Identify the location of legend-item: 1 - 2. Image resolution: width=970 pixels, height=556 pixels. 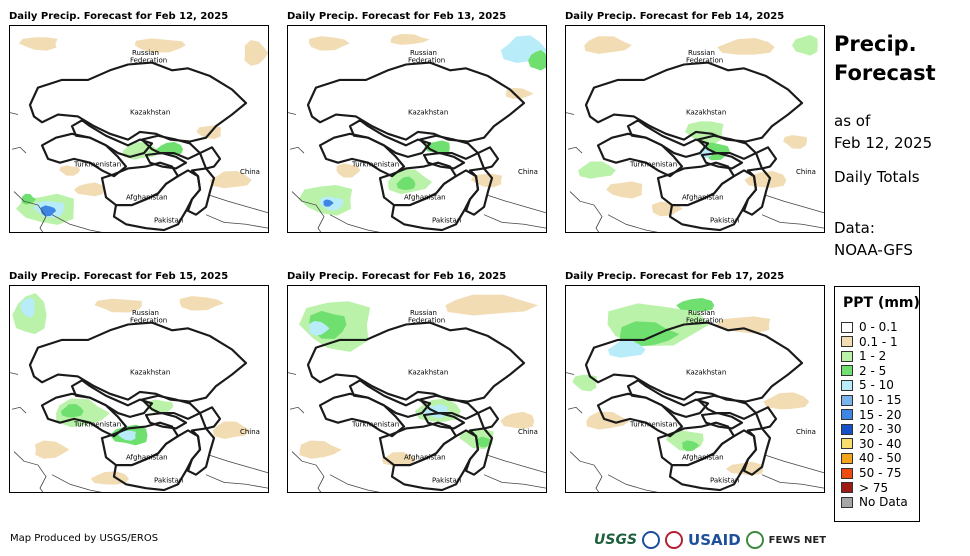
(863, 356).